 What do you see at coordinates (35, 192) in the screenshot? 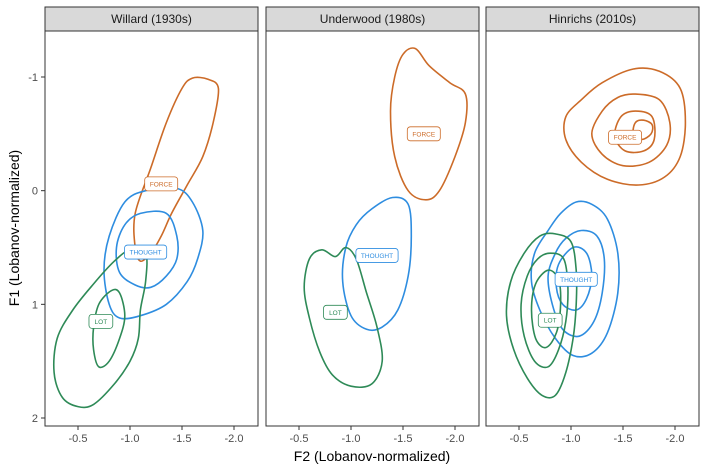
I see `y-tick-label: 0` at bounding box center [35, 192].